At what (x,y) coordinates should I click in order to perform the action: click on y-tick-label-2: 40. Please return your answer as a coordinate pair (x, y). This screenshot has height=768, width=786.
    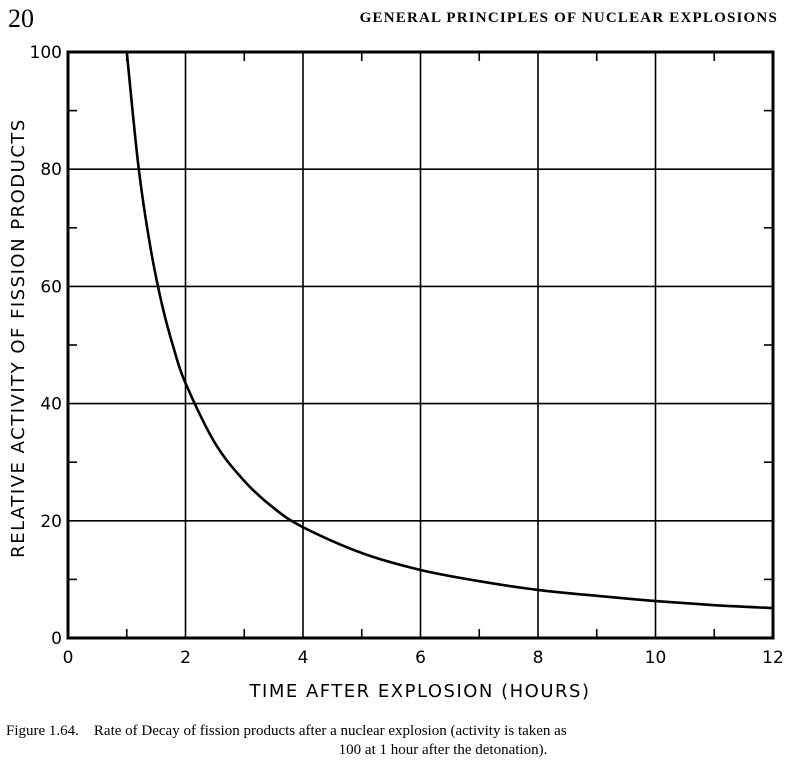
    Looking at the image, I should click on (51, 405).